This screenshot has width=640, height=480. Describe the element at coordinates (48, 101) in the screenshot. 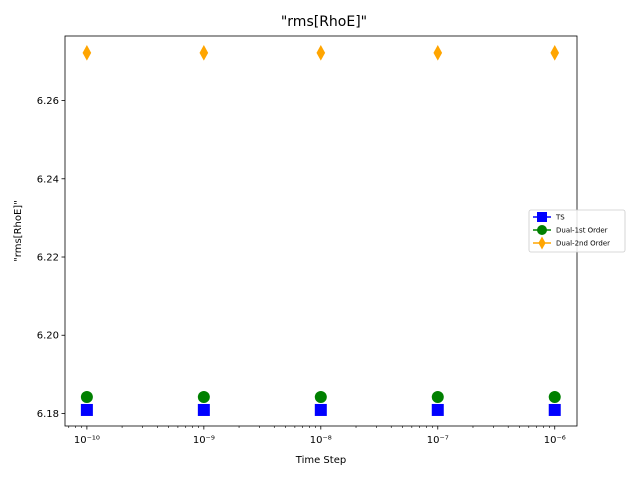

I see `y-tick-label: 6.26` at that location.